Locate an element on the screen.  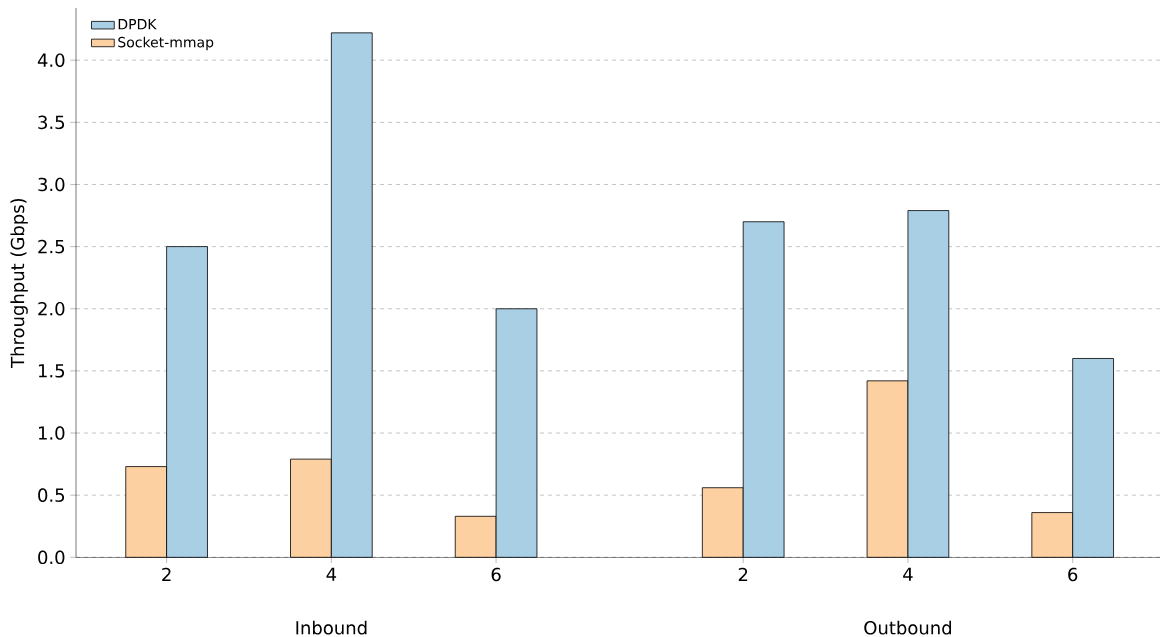
y-tick-label: 3.5 is located at coordinates (51, 122).